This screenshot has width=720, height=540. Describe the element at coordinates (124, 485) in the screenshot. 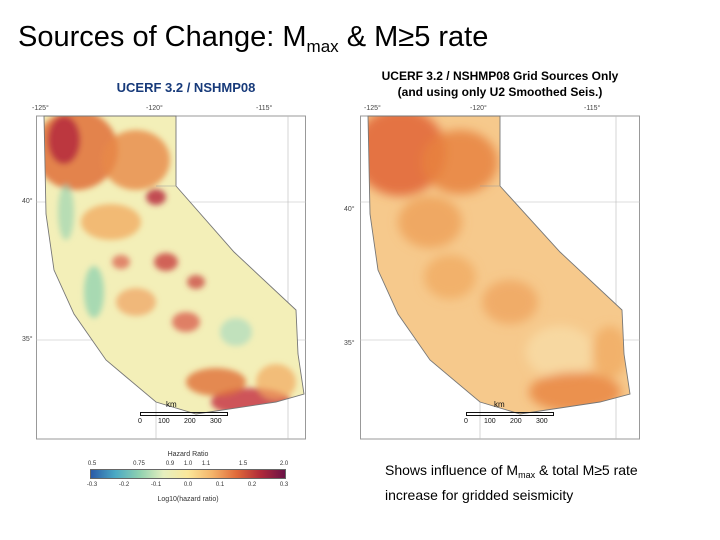

I see `legend-bottom-tick: -0.2` at that location.